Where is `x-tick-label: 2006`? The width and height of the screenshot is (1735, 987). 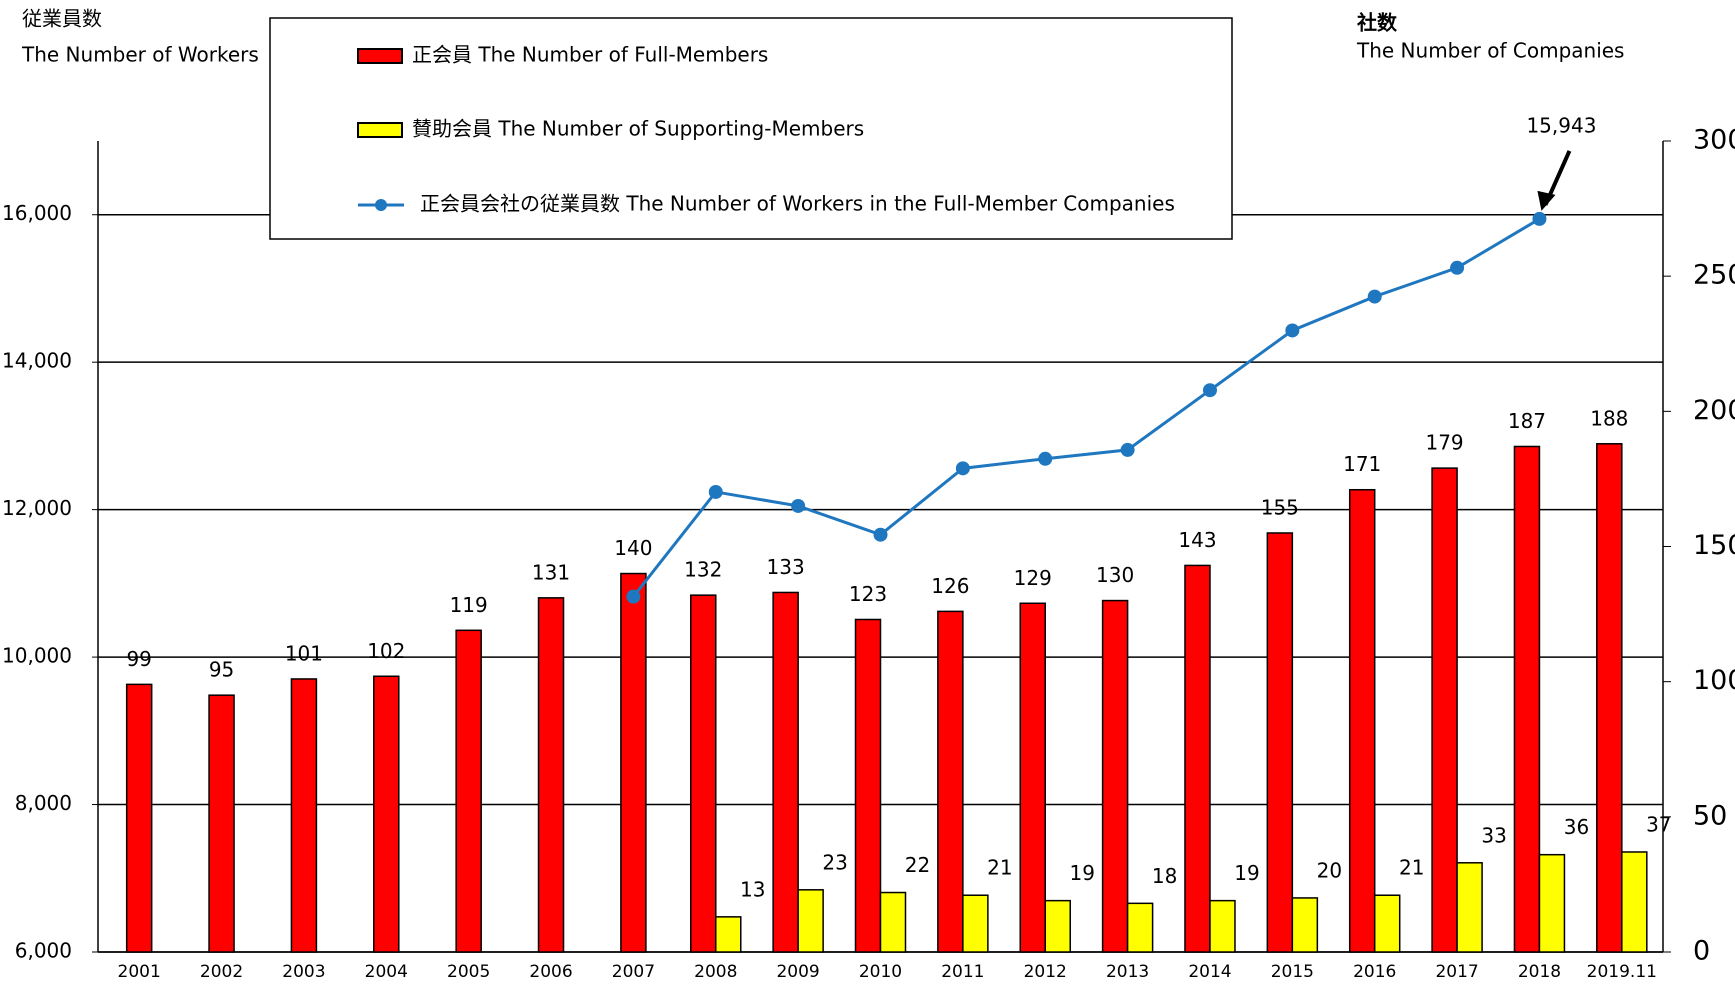 x-tick-label: 2006 is located at coordinates (550, 972).